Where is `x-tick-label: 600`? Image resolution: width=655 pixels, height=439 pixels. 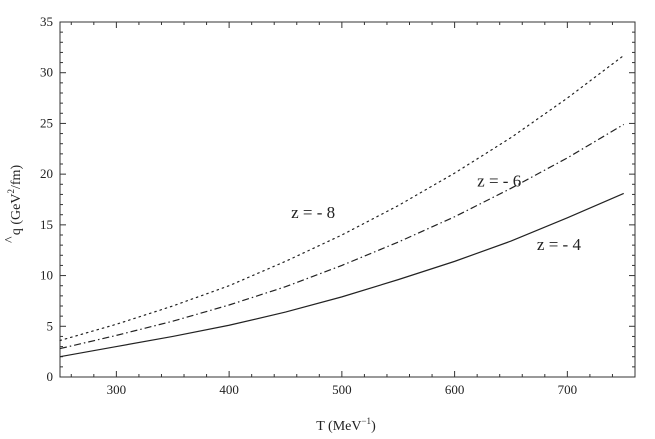 x-tick-label: 600 is located at coordinates (455, 389).